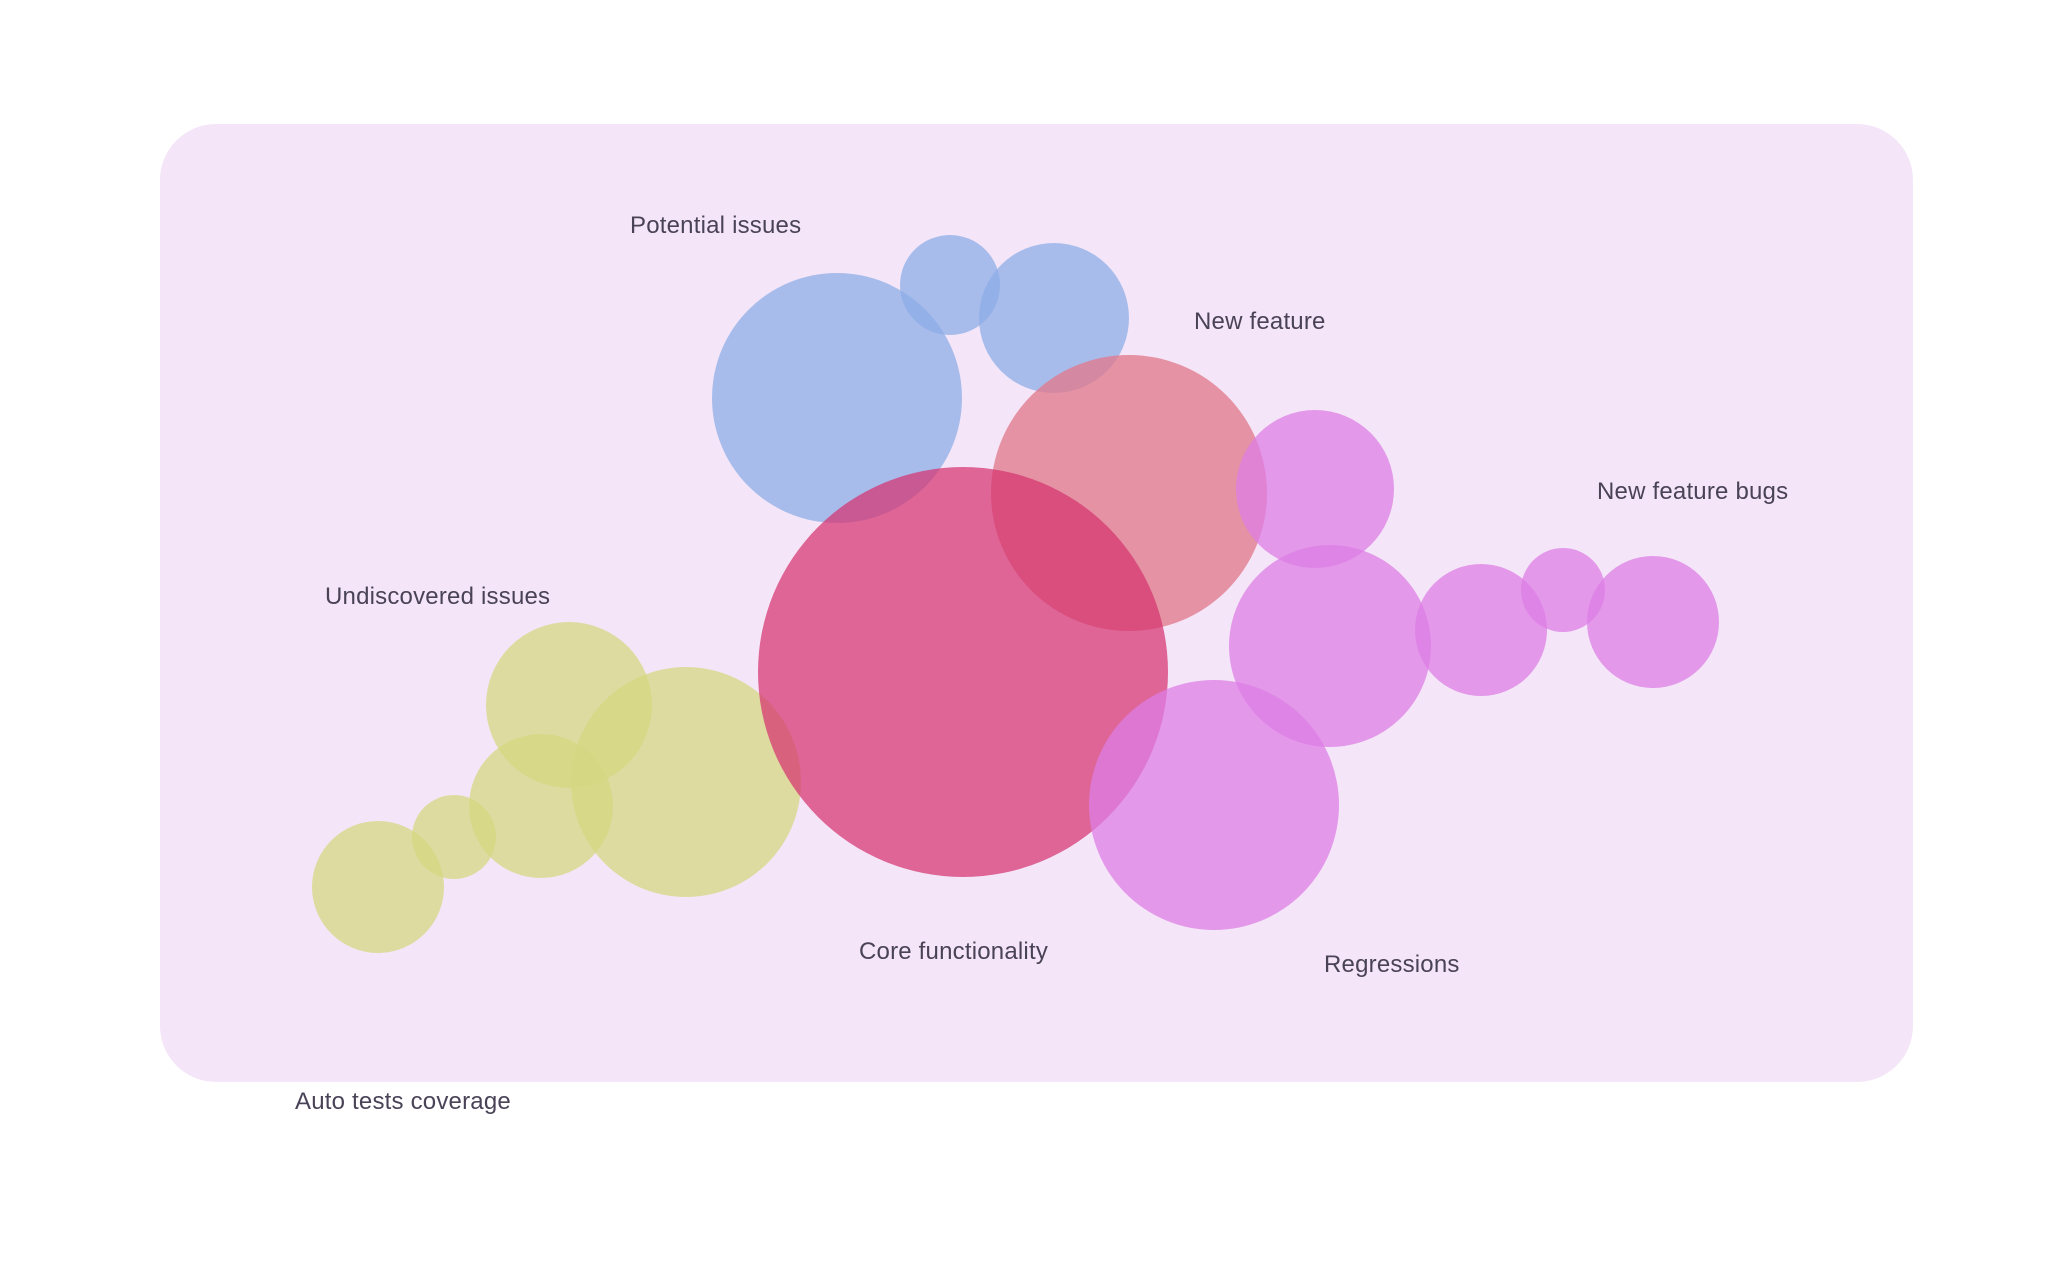  I want to click on label-core-functionality: Core functionality, so click(954, 951).